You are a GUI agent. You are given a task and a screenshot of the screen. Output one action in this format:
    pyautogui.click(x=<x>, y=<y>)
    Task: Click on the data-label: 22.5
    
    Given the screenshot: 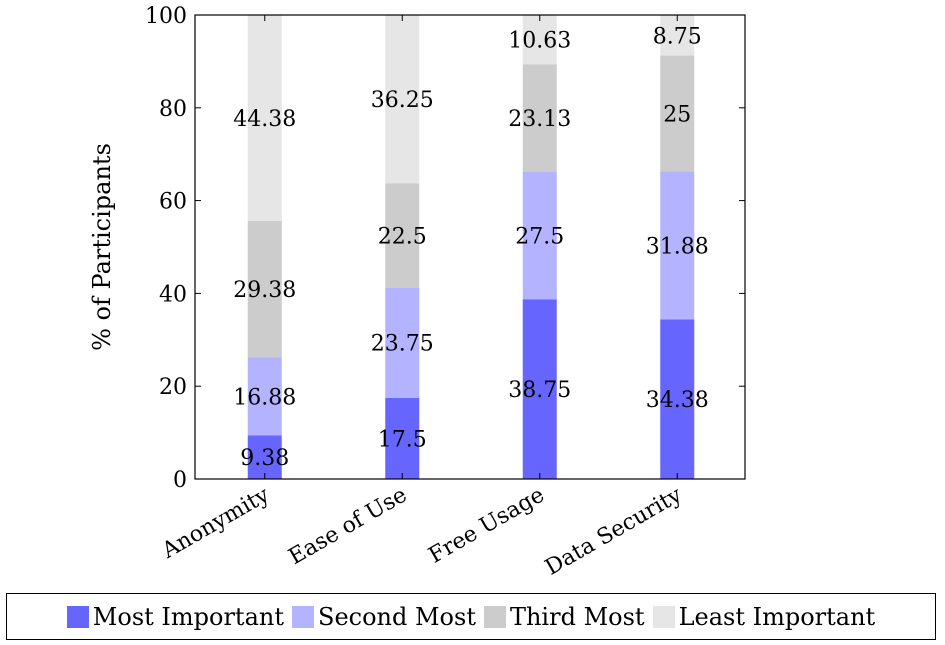 What is the action you would take?
    pyautogui.click(x=402, y=236)
    